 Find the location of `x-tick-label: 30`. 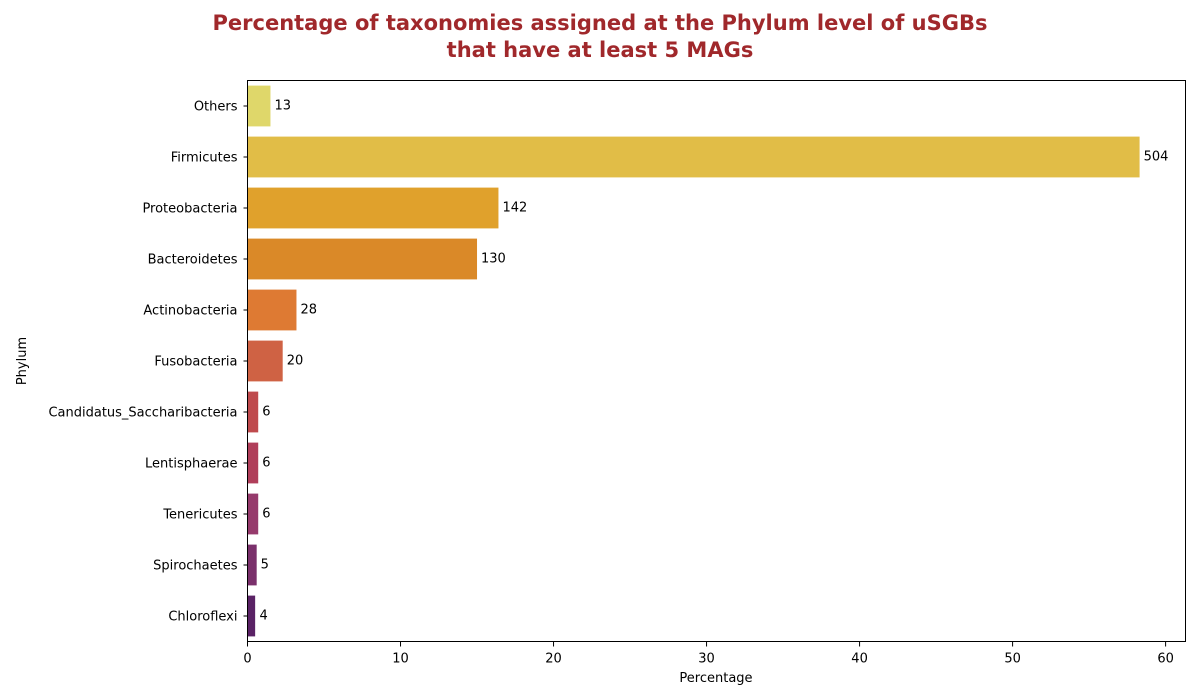

x-tick-label: 30 is located at coordinates (706, 659).